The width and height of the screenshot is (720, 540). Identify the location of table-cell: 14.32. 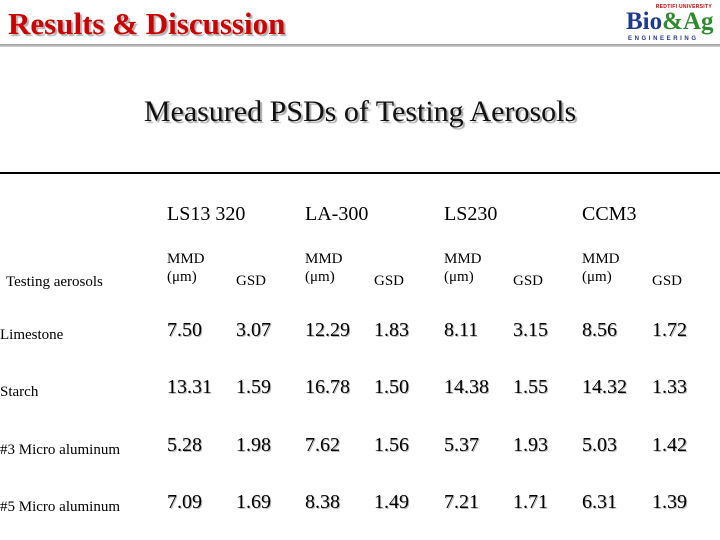
(604, 387).